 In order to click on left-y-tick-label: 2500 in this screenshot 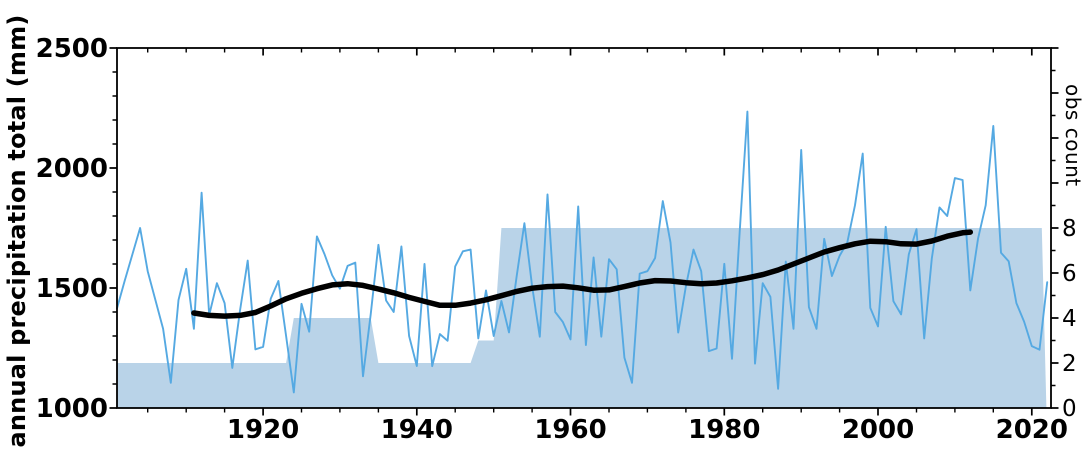, I will do `click(72, 49)`.